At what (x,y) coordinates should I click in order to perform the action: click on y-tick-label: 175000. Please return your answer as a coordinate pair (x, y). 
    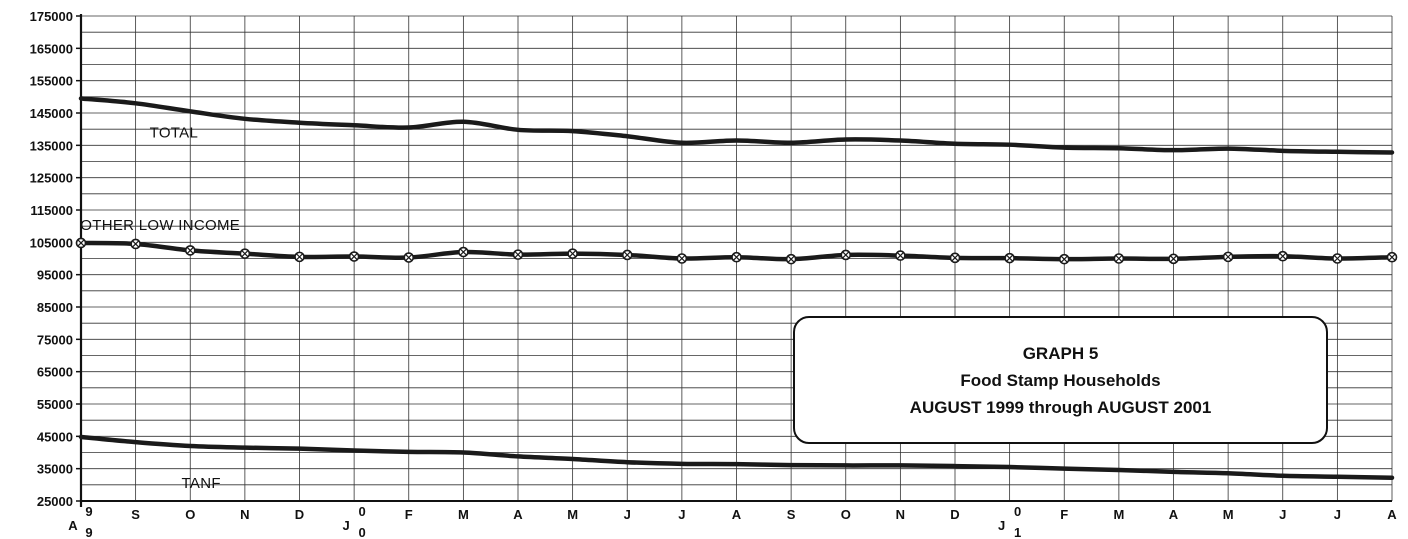
    Looking at the image, I should click on (51, 16).